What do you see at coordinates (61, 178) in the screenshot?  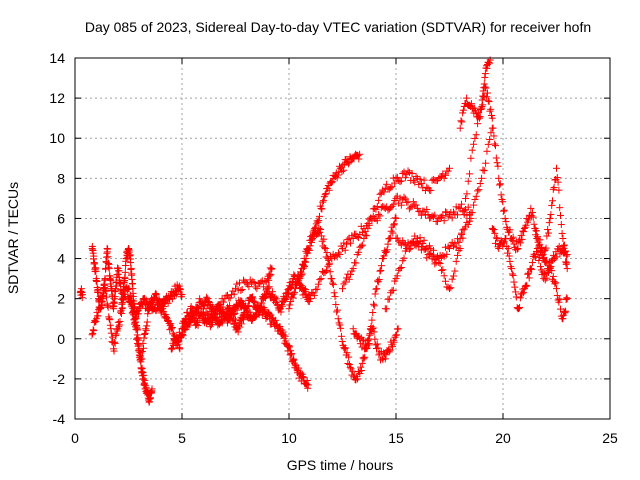 I see `y-tick-label: 8` at bounding box center [61, 178].